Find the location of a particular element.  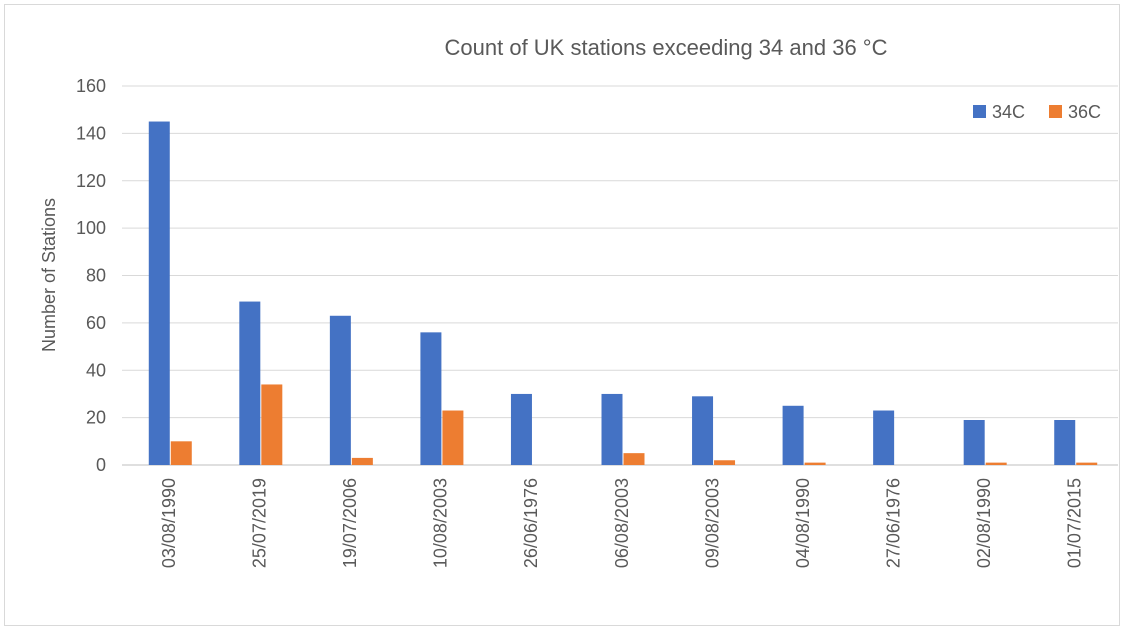

x-tick-label: 10/08/2003 is located at coordinates (441, 523).